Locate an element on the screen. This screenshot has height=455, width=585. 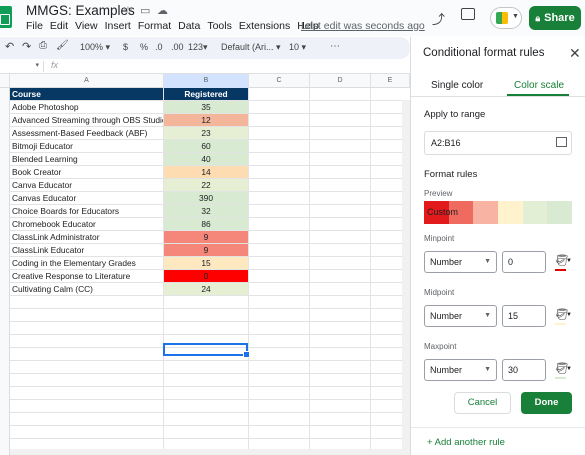
course-cell: Creative Response to Literature is located at coordinates (87, 276).